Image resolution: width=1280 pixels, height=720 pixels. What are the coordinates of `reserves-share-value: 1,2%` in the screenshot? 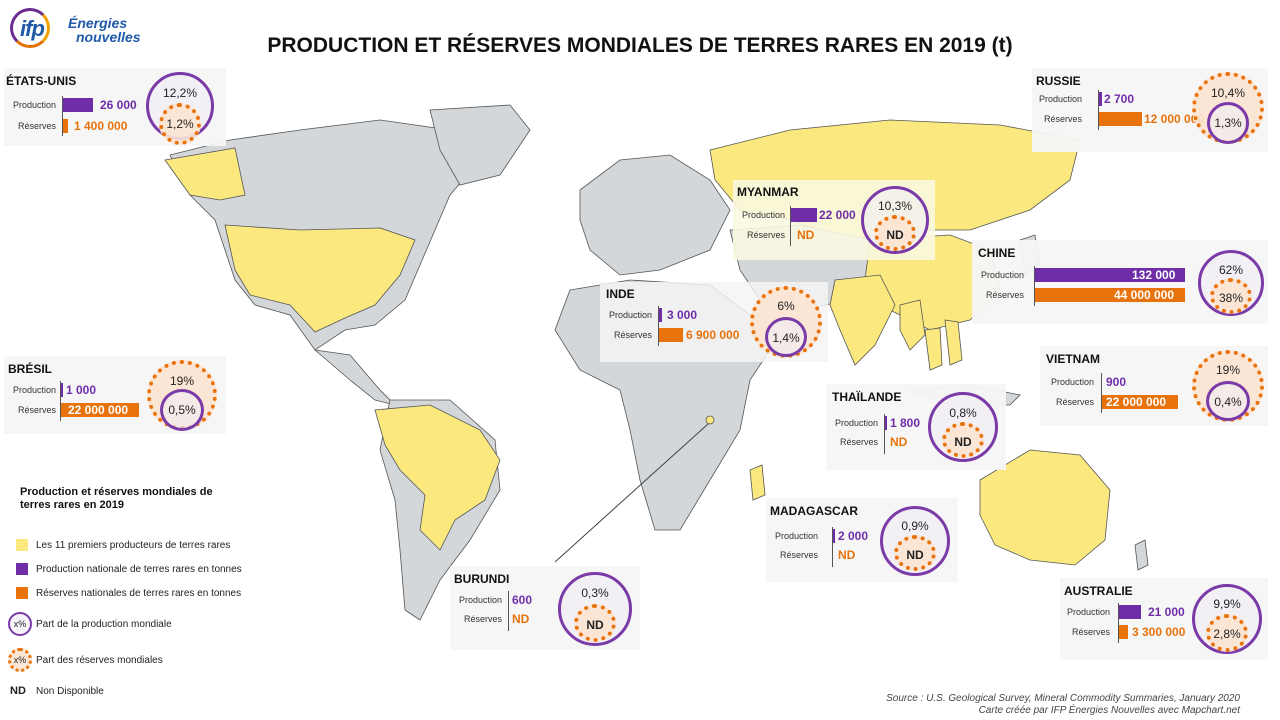 It's located at (180, 124).